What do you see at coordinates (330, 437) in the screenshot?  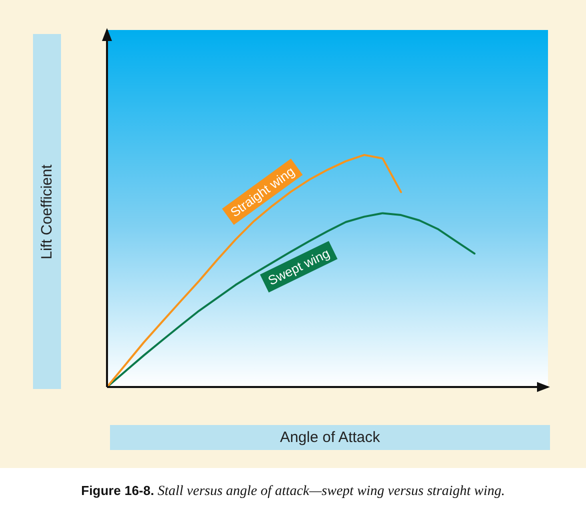 I see `x-axis-title: Angle of Attack` at bounding box center [330, 437].